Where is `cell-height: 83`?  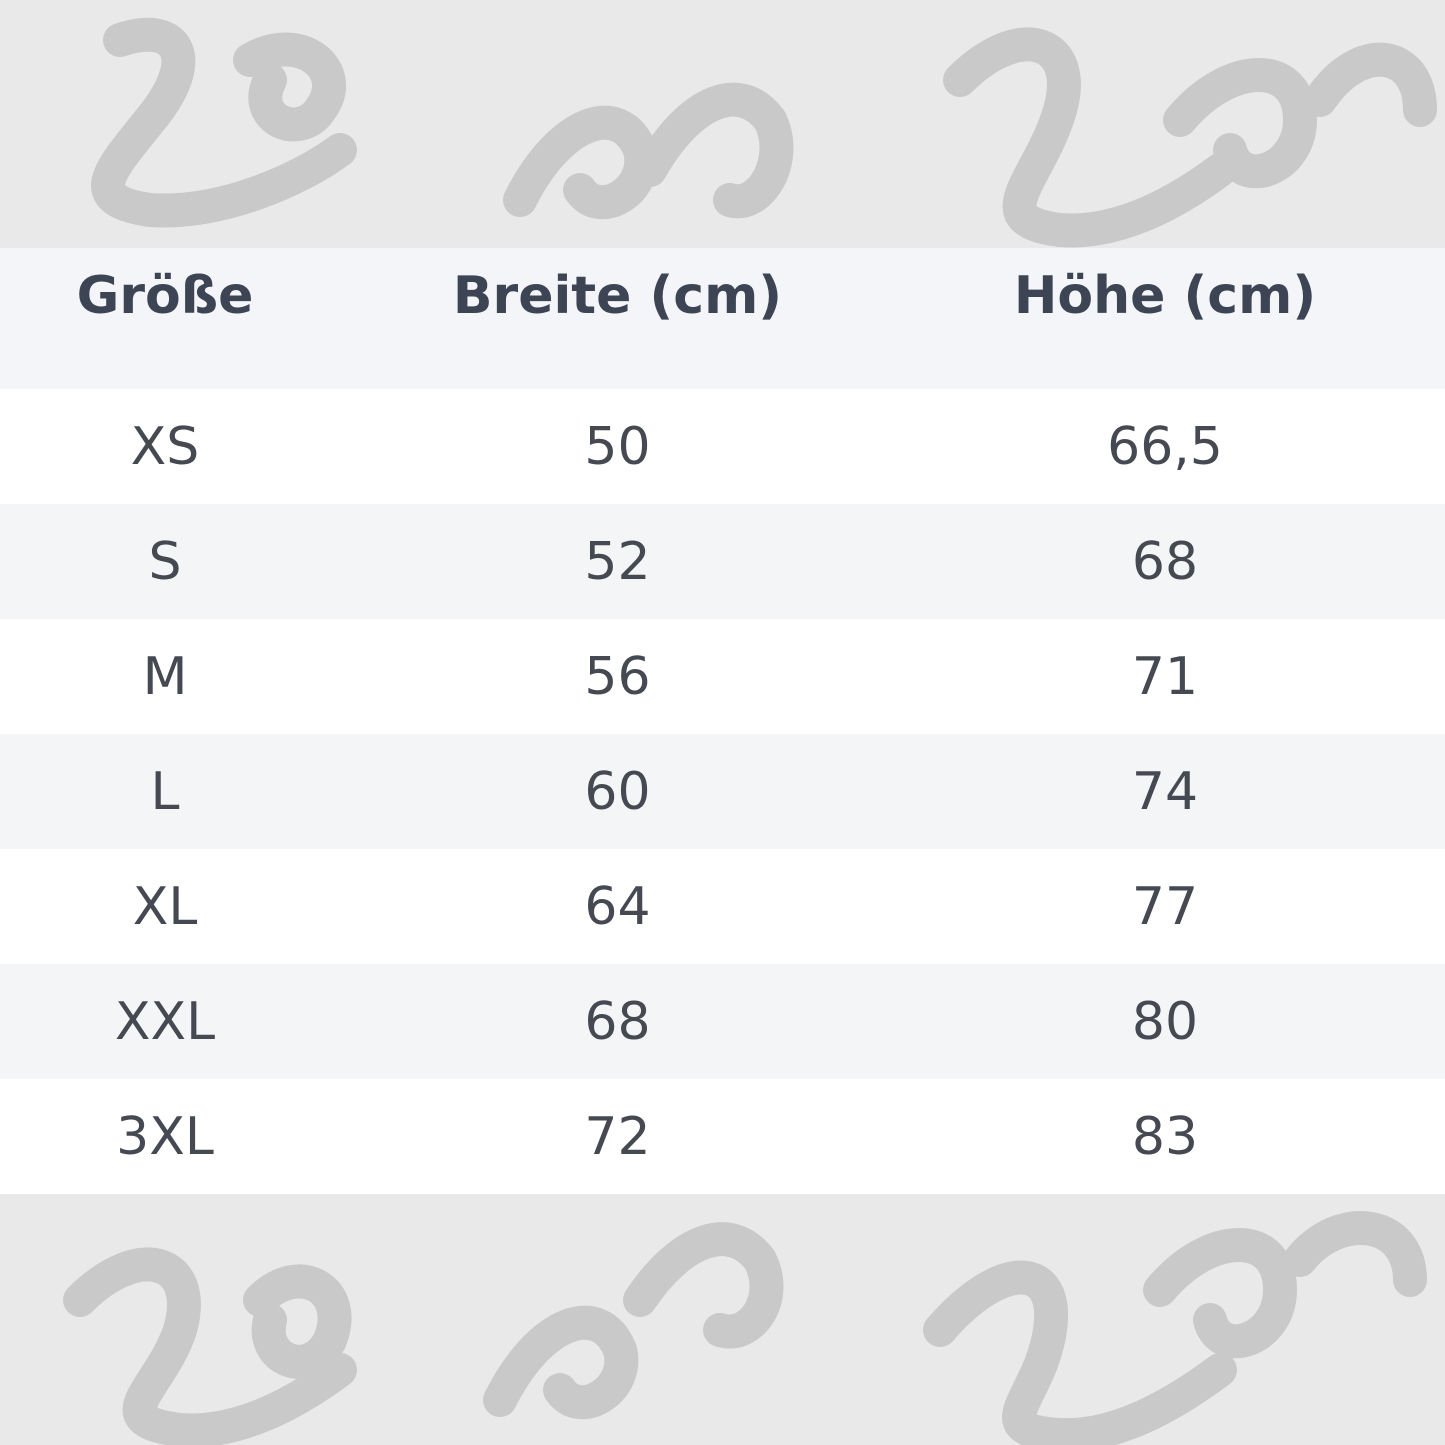
cell-height: 83 is located at coordinates (1165, 1136).